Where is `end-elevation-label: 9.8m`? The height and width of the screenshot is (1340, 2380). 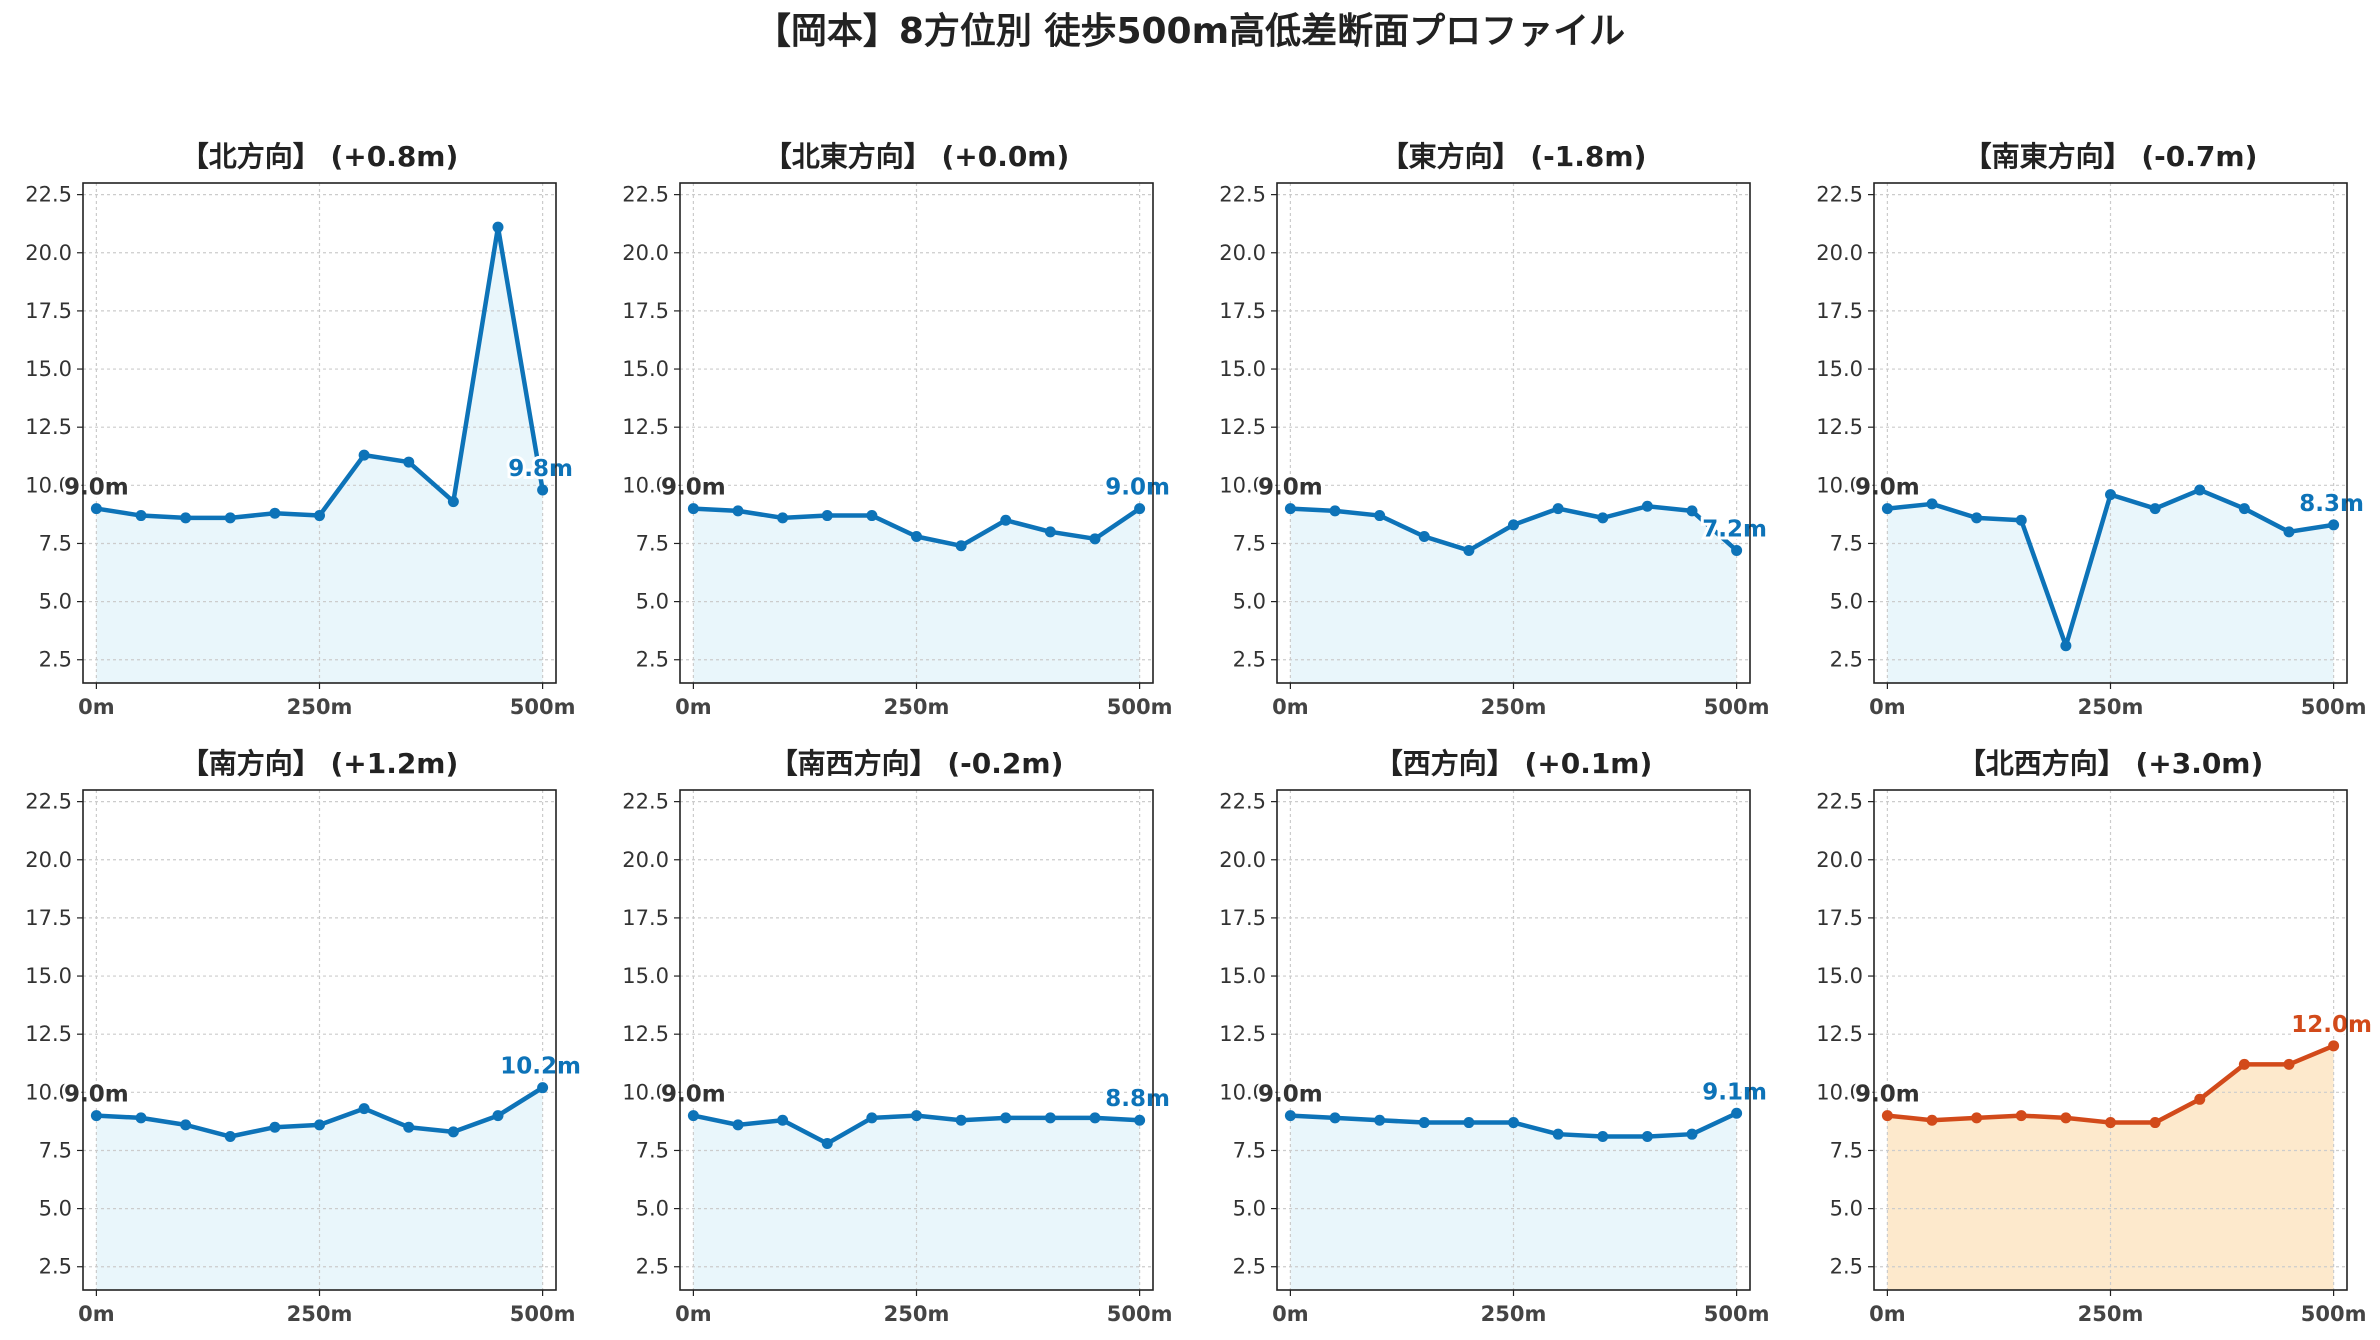
end-elevation-label: 9.8m is located at coordinates (540, 469).